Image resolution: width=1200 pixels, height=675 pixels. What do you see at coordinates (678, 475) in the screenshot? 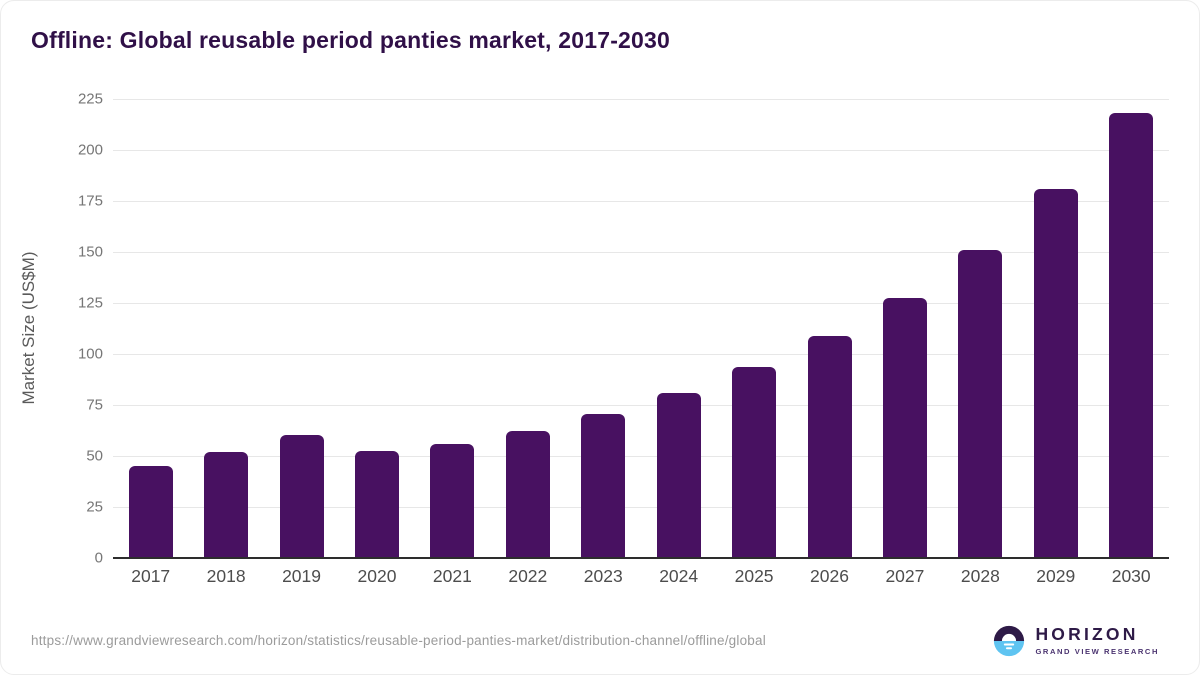
I see `bar-2024` at bounding box center [678, 475].